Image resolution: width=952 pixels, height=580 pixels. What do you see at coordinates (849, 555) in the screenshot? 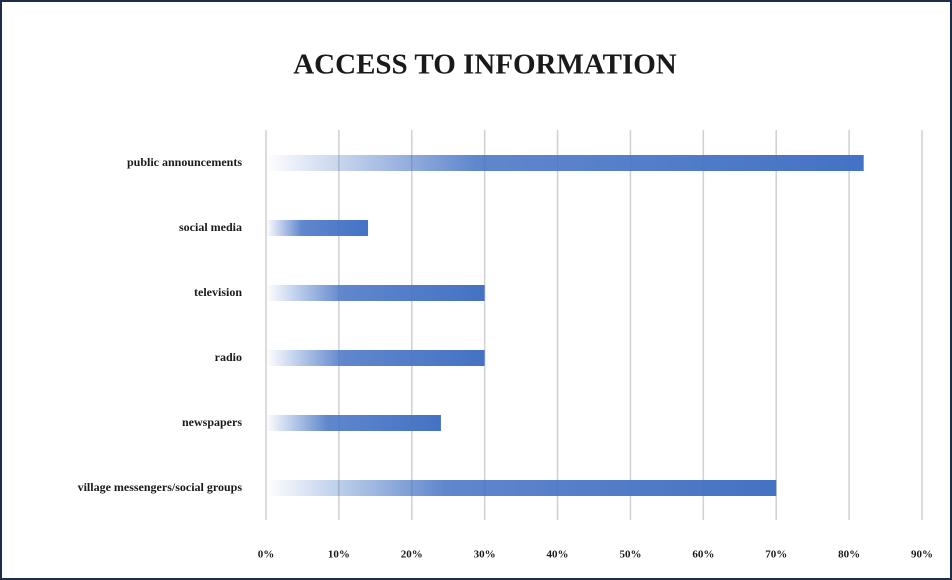
I see `x-tick-label: 80%` at bounding box center [849, 555].